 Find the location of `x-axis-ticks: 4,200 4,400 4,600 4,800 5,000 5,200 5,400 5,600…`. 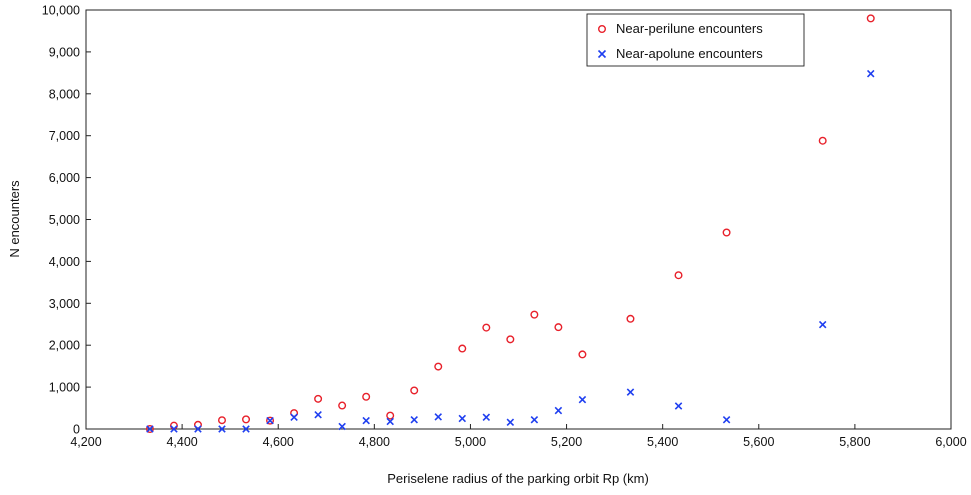

x-axis-ticks: 4,200 4,400 4,600 4,800 5,000 5,200 5,400 5,600… is located at coordinates (518, 436).